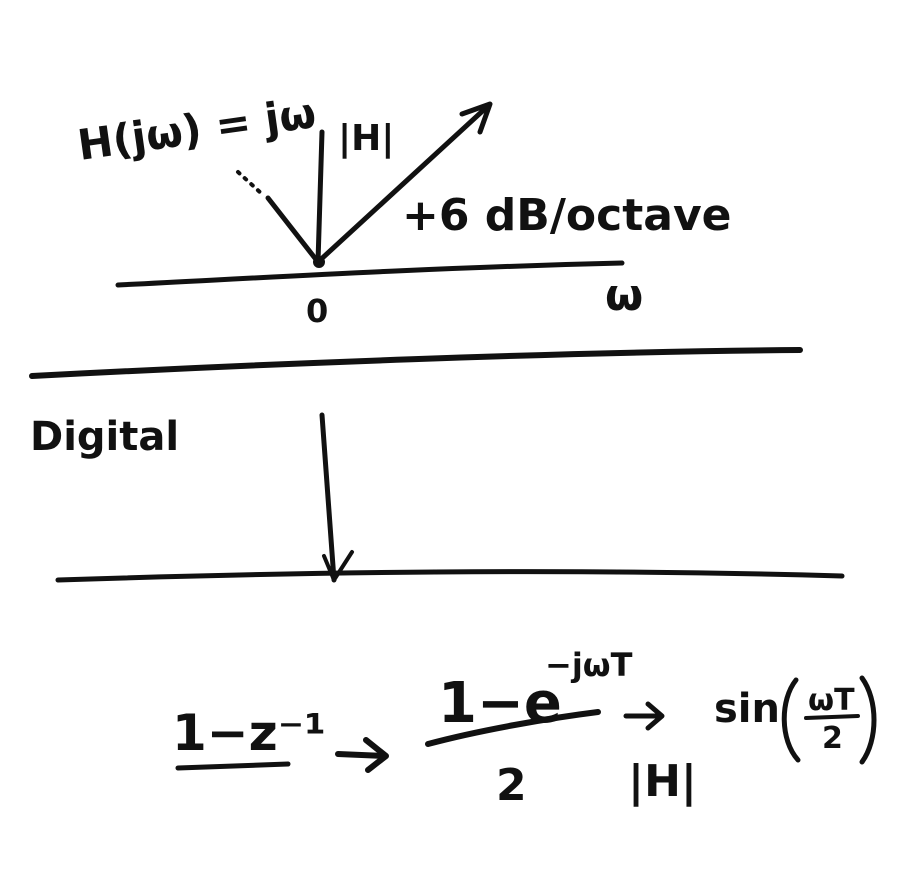  I want to click on transfer-function-label: H(jω) = jω, so click(197, 129).